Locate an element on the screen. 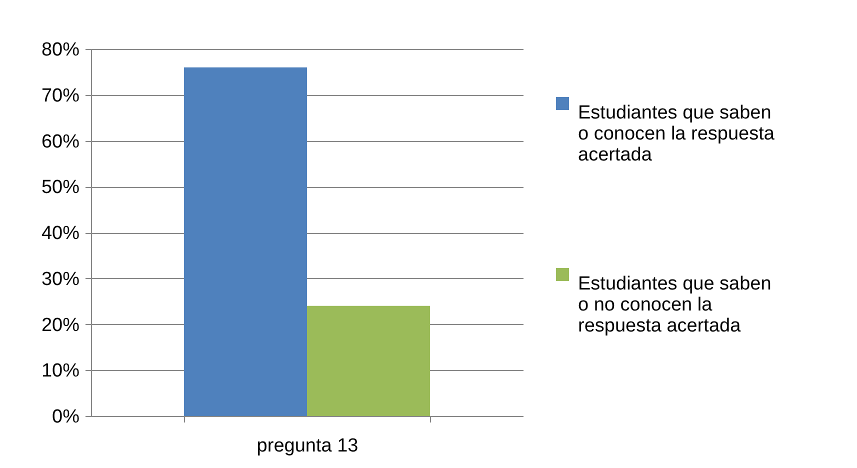 This screenshot has height=468, width=857. y-tick-label: 80% is located at coordinates (60, 50).